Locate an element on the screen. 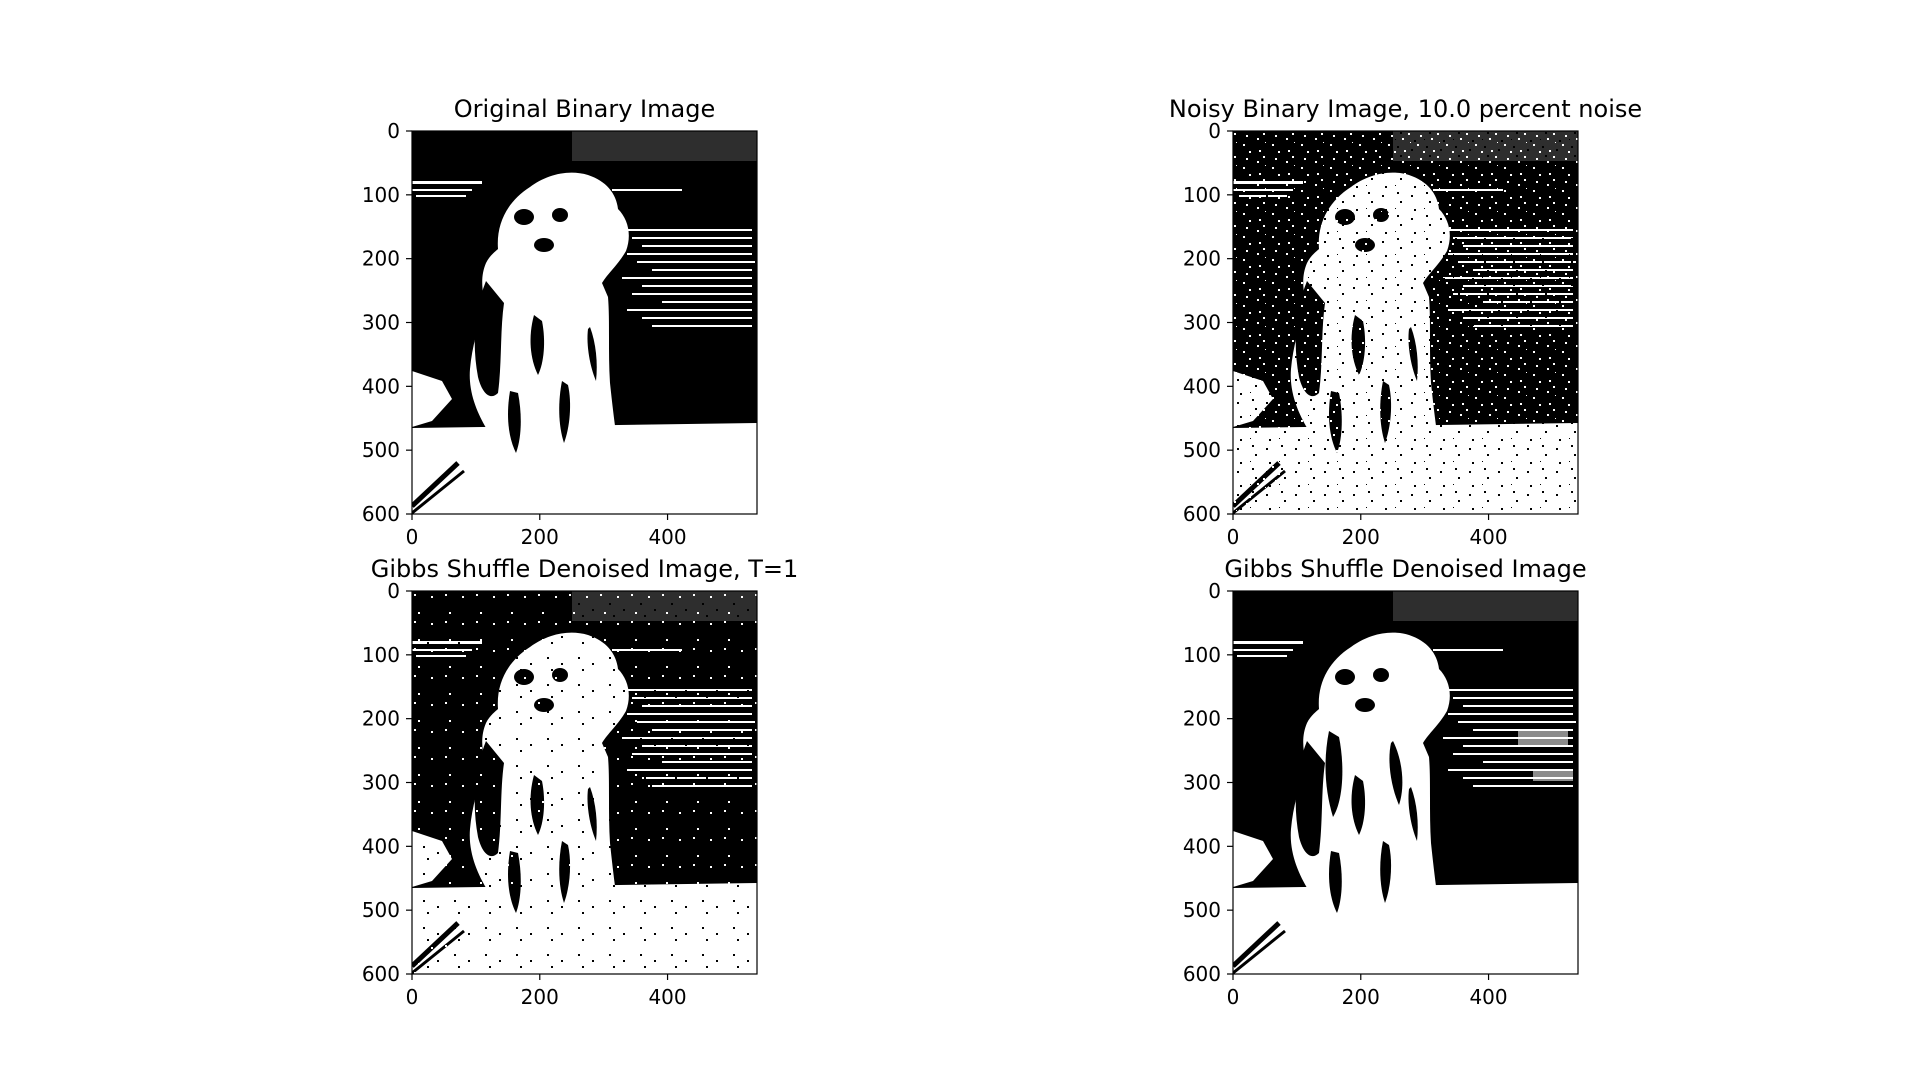  panel-title: Gibbs Shuffle Denoised Image is located at coordinates (1405, 569).